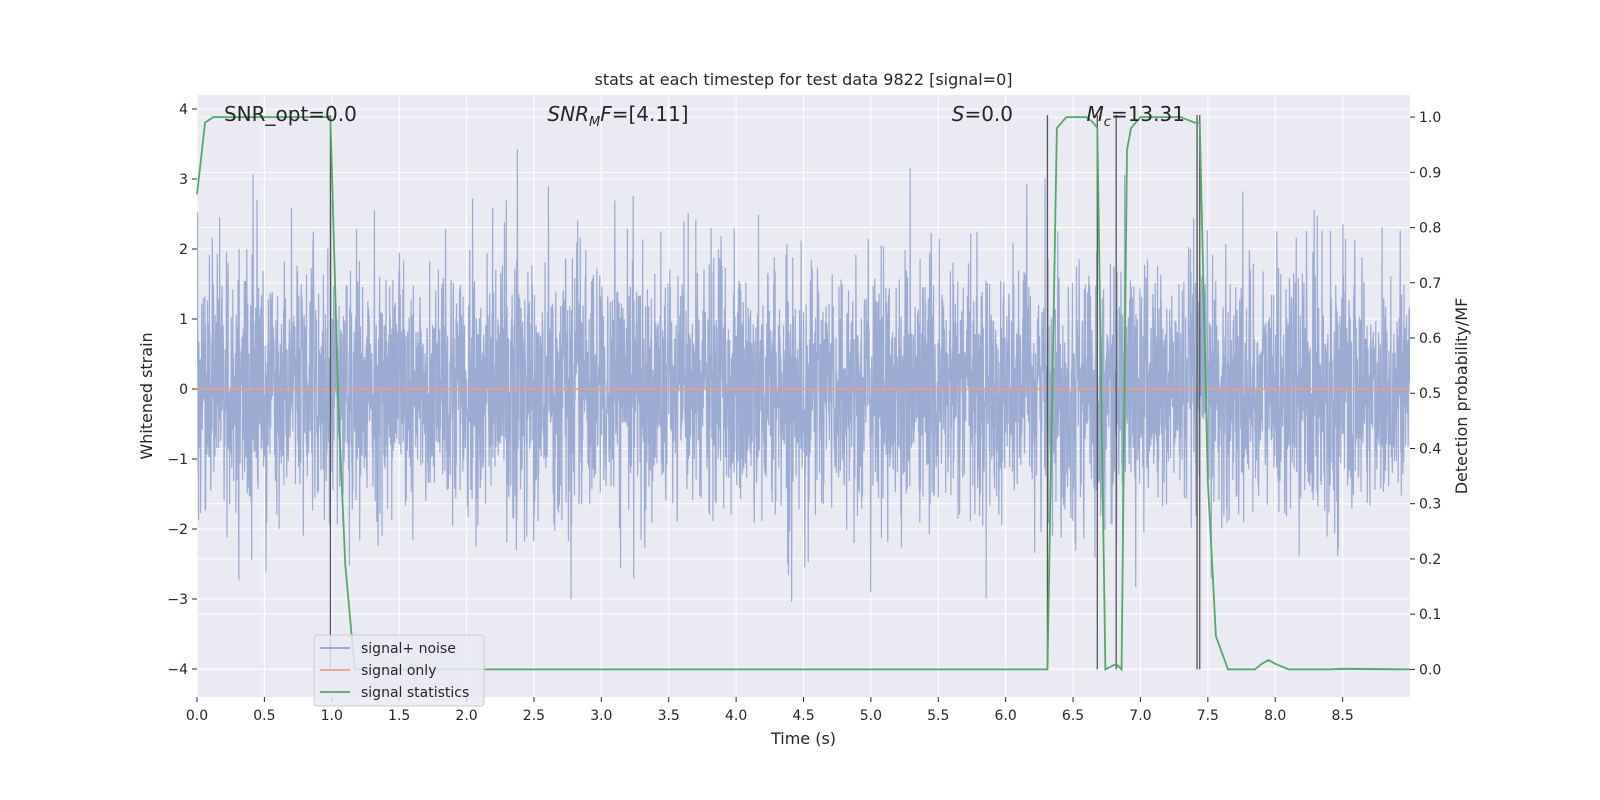  Describe the element at coordinates (871, 716) in the screenshot. I see `x-tick-label: 5.0` at that location.